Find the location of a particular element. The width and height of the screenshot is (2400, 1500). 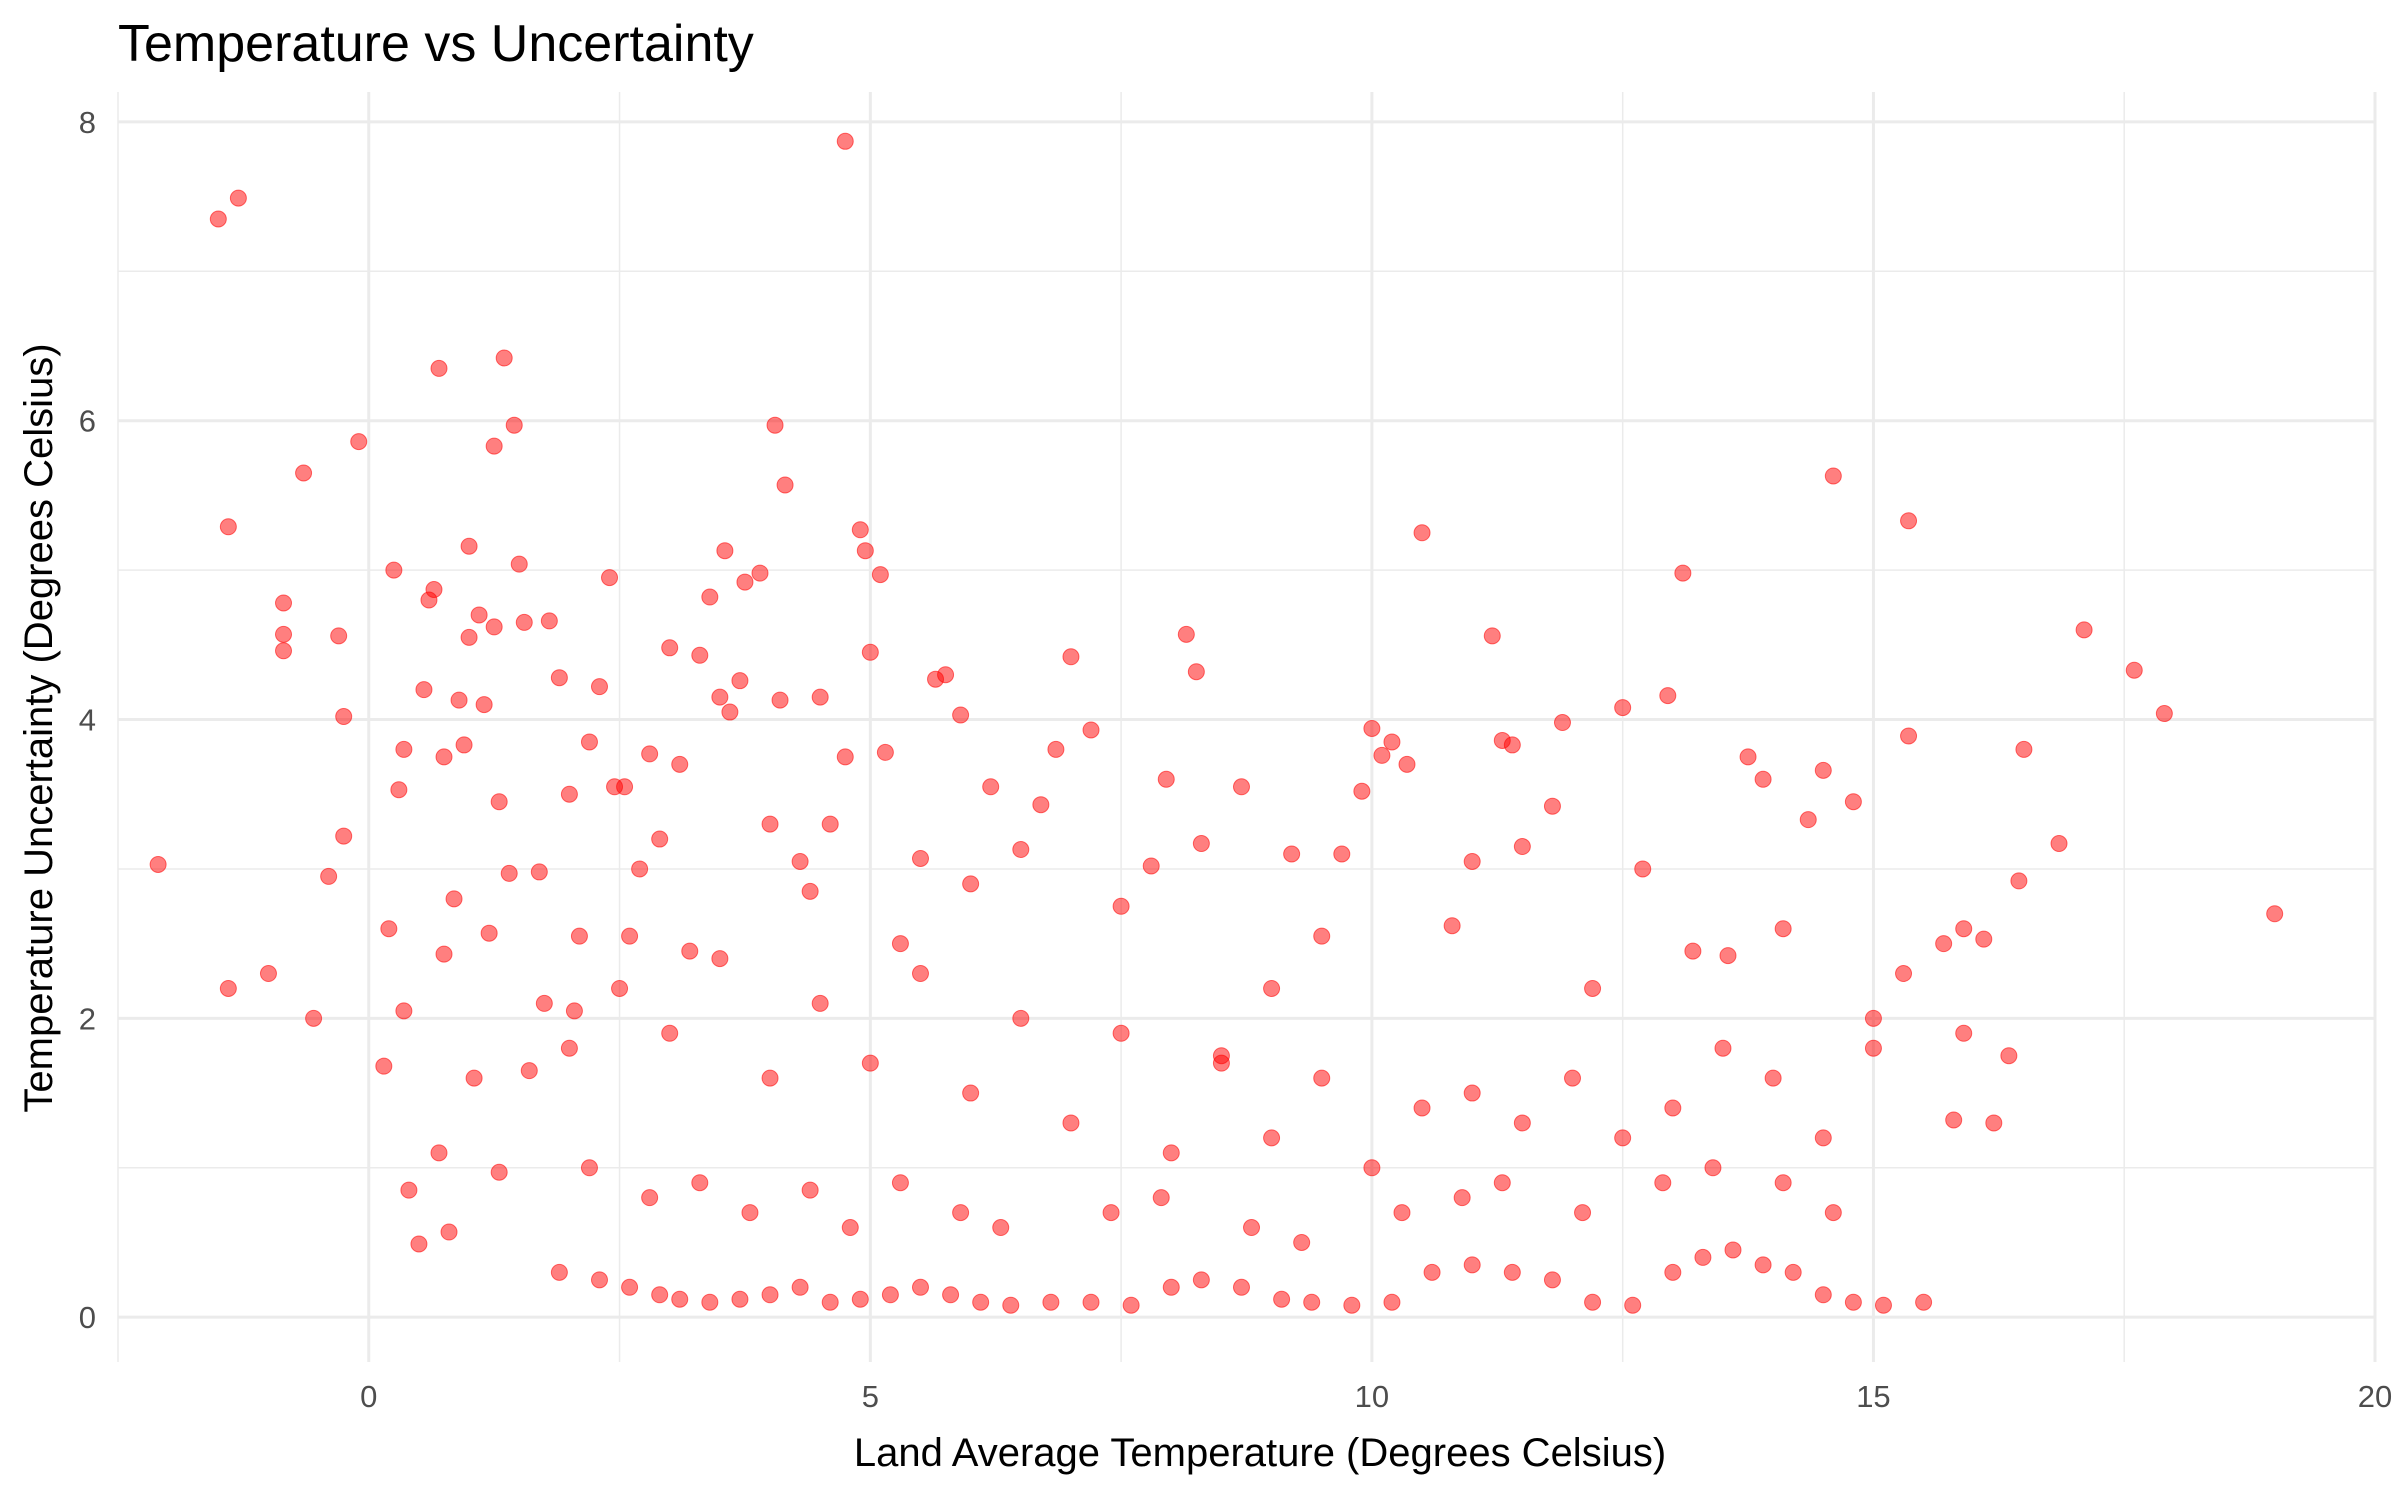

x-tick-label: 20 is located at coordinates (2375, 1396).